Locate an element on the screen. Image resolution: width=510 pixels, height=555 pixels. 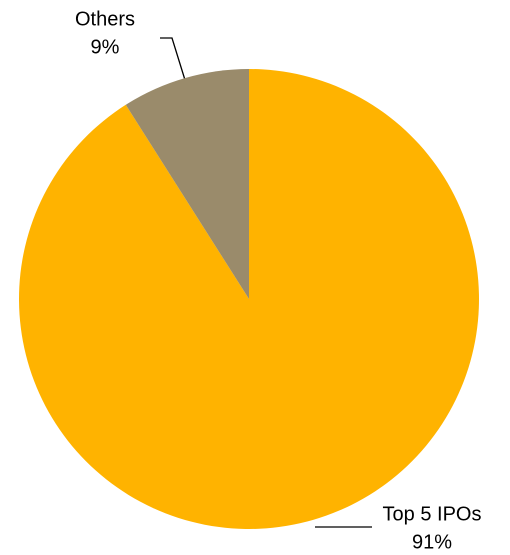
slice-value-label: 91% is located at coordinates (432, 542).